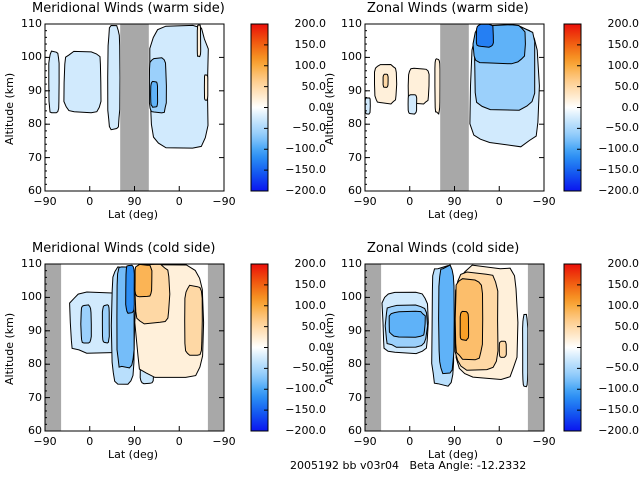  What do you see at coordinates (443, 248) in the screenshot?
I see `chart-title: Zonal Winds (cold side)` at bounding box center [443, 248].